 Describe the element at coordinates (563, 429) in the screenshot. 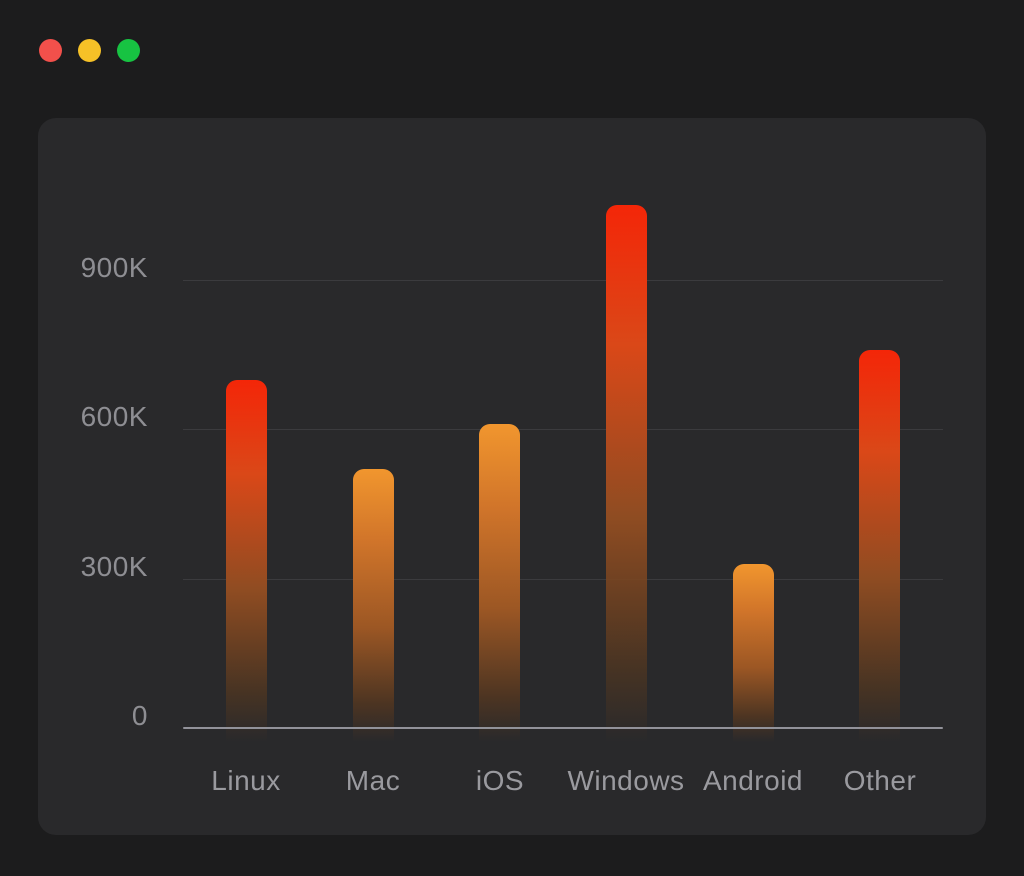

I see `gridline-600k` at that location.